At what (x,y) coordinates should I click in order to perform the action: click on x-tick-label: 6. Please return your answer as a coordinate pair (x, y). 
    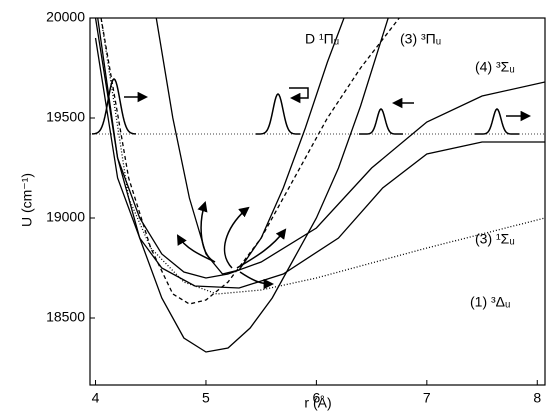
    Looking at the image, I should click on (316, 398).